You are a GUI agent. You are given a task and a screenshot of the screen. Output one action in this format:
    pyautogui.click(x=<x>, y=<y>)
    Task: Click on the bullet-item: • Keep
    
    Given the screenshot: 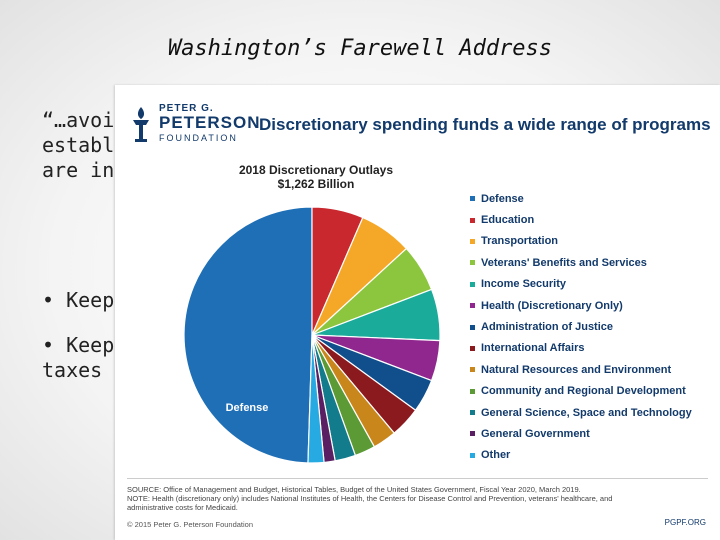 What is the action you would take?
    pyautogui.click(x=78, y=300)
    